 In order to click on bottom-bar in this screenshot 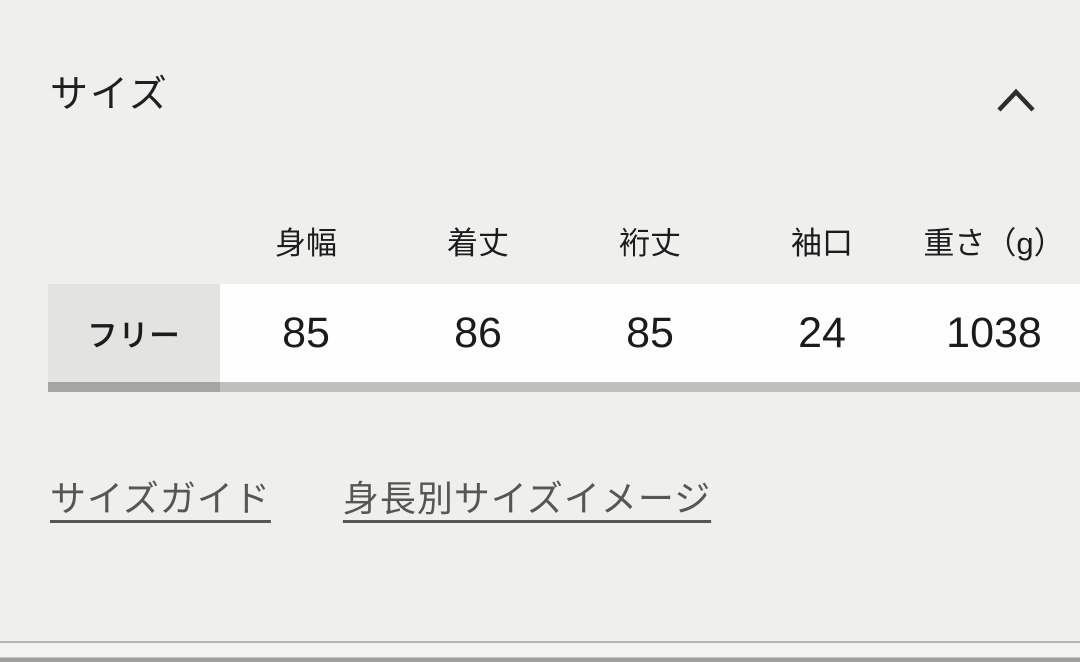, I will do `click(540, 659)`.